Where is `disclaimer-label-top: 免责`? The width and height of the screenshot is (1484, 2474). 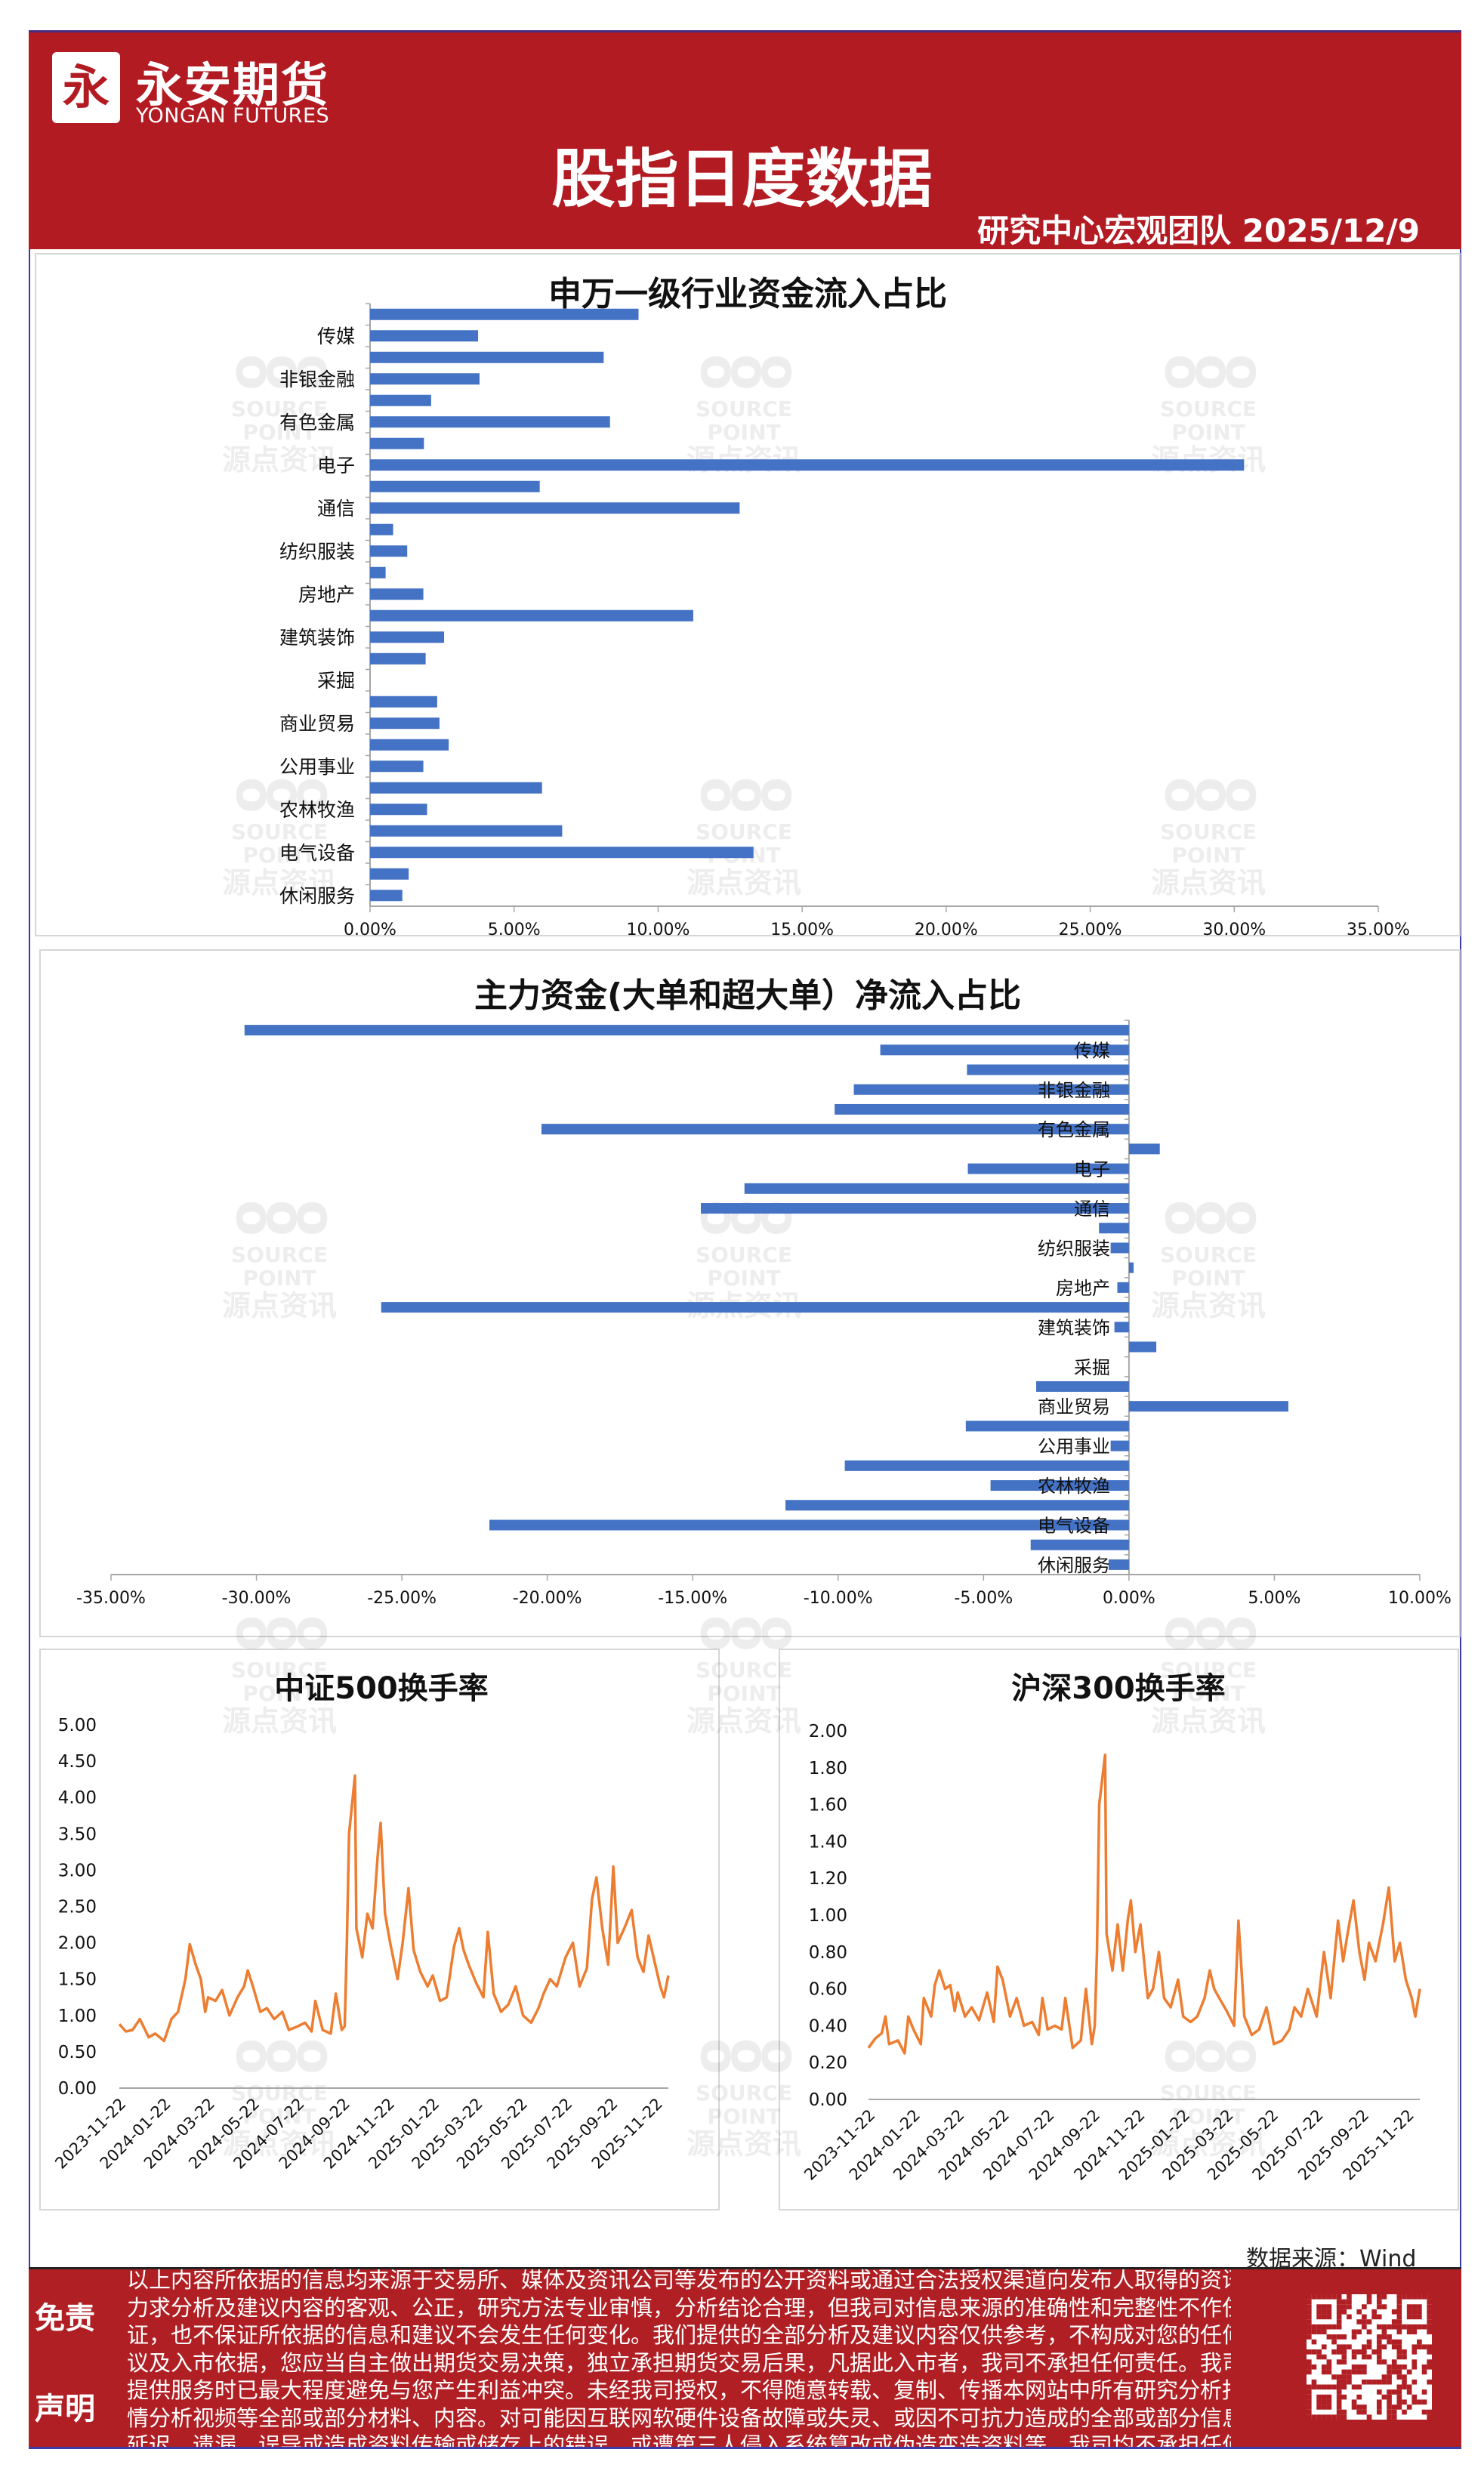
disclaimer-label-top: 免责 is located at coordinates (65, 2318).